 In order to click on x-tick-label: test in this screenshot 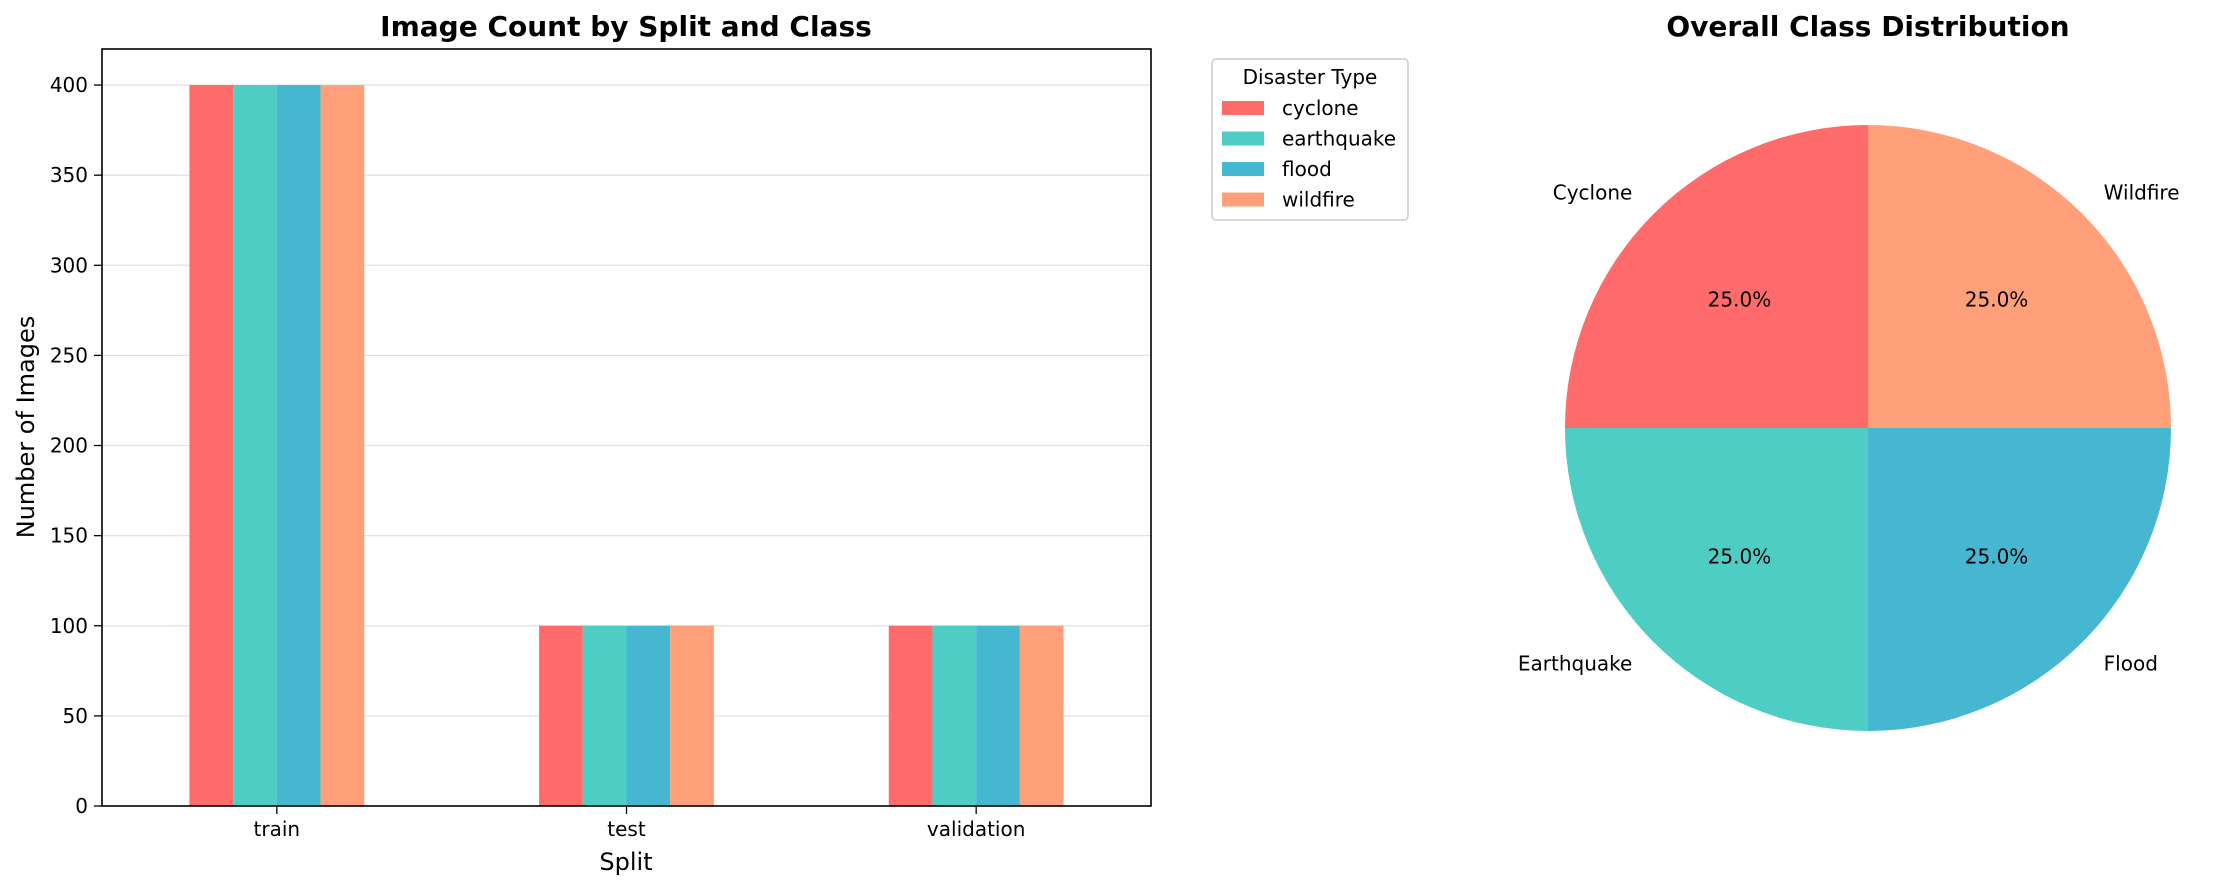, I will do `click(626, 829)`.